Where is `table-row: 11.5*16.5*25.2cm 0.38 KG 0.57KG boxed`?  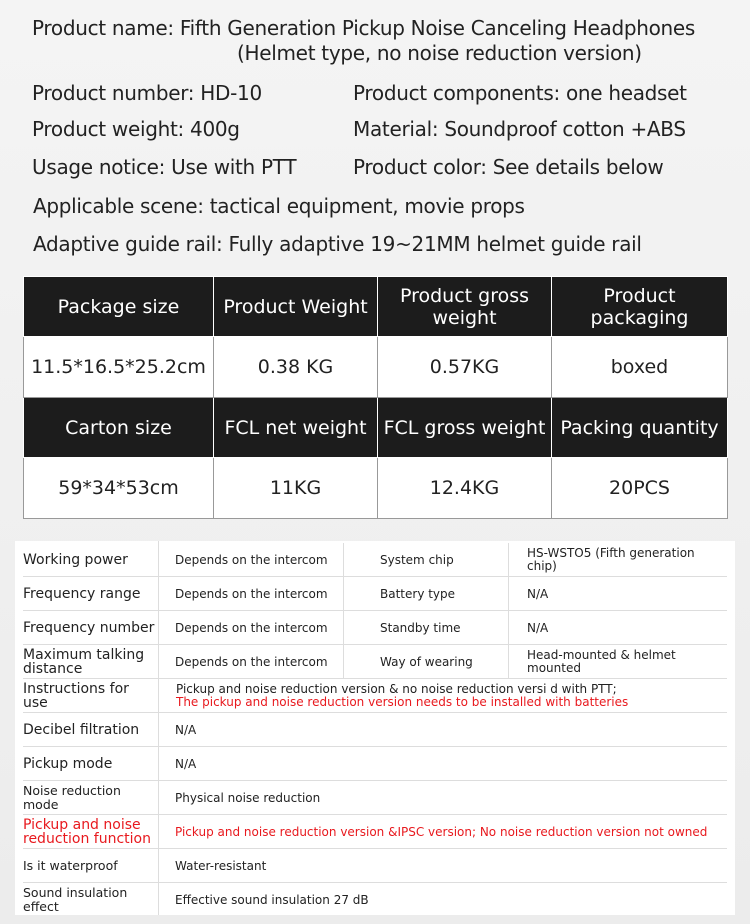
table-row: 11.5*16.5*25.2cm 0.38 KG 0.57KG boxed is located at coordinates (375, 367).